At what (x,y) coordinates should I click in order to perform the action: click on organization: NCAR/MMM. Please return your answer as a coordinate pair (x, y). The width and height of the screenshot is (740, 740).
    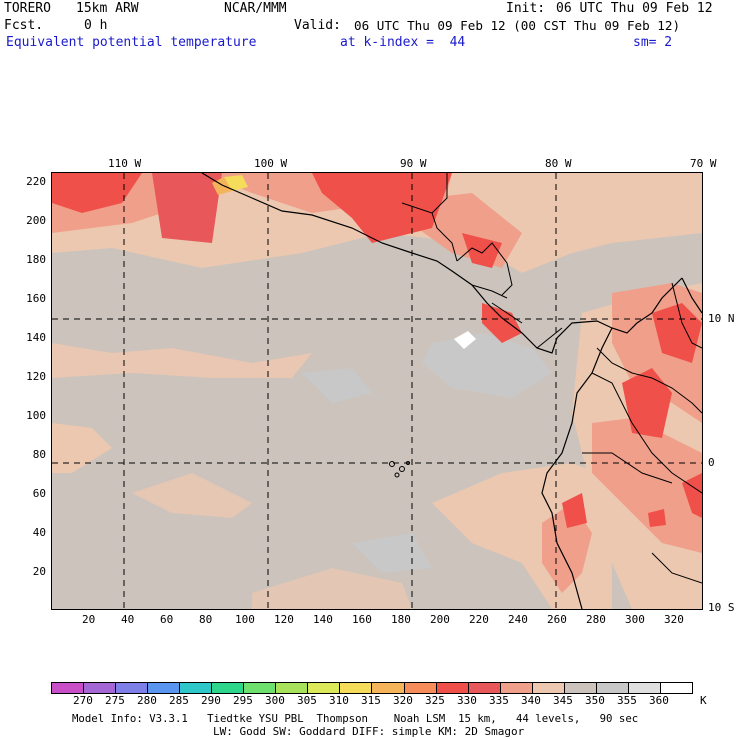
    Looking at the image, I should click on (255, 8).